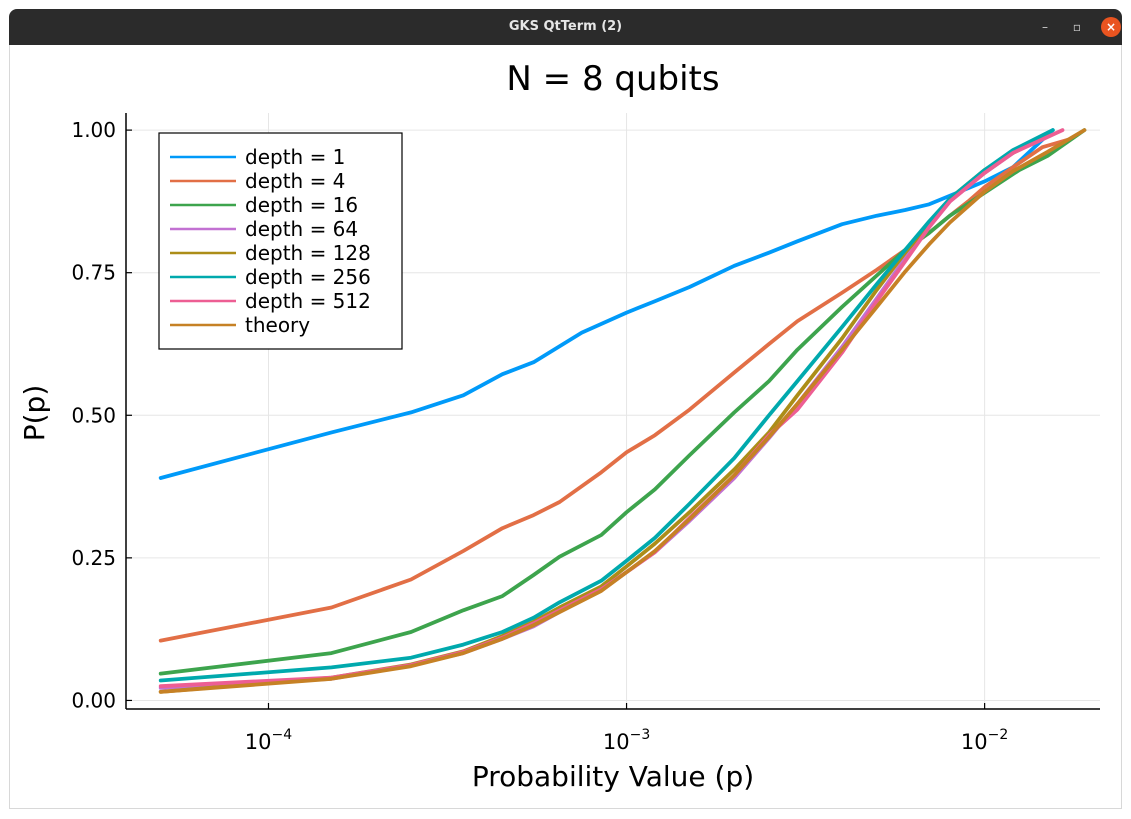 The height and width of the screenshot is (819, 1131). What do you see at coordinates (295, 181) in the screenshot?
I see `legend-label: depth = 4` at bounding box center [295, 181].